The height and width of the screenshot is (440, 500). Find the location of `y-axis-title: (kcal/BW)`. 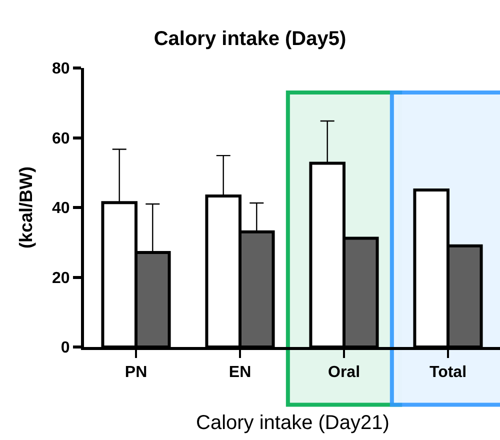

y-axis-title: (kcal/BW) is located at coordinates (26, 207).